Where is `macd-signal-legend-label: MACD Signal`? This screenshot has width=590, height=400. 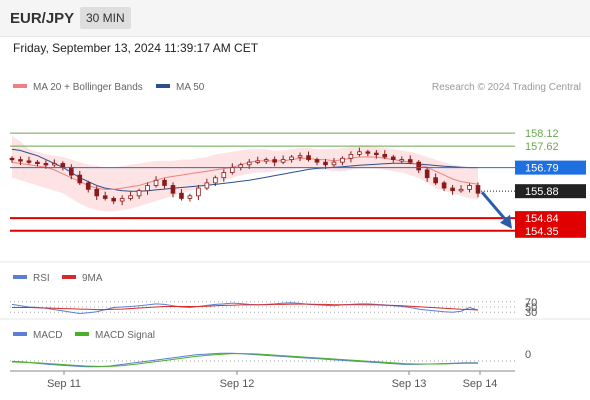
macd-signal-legend-label: MACD Signal is located at coordinates (125, 335).